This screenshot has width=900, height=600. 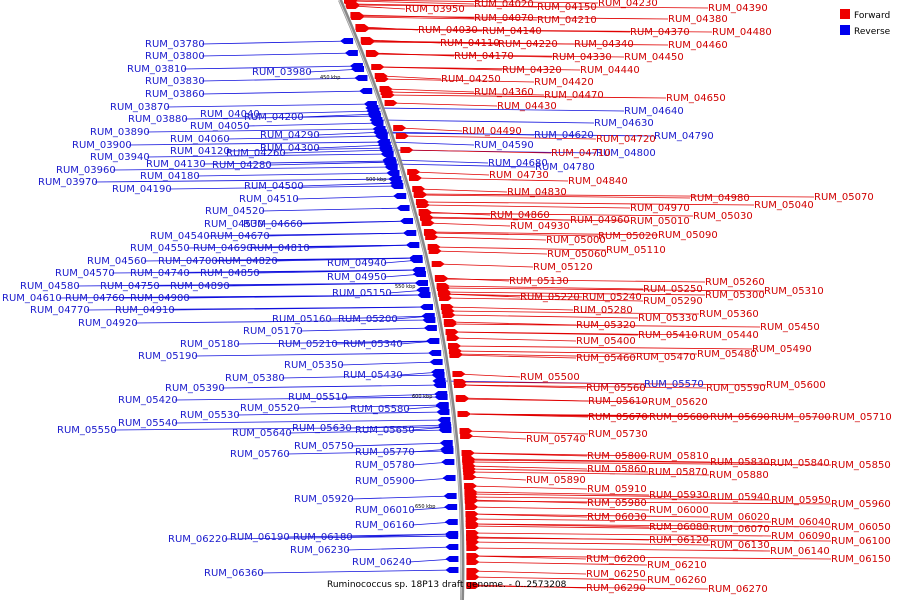 What do you see at coordinates (735, 295) in the screenshot?
I see `gene-label-rum-05300: RUM_05300` at bounding box center [735, 295].